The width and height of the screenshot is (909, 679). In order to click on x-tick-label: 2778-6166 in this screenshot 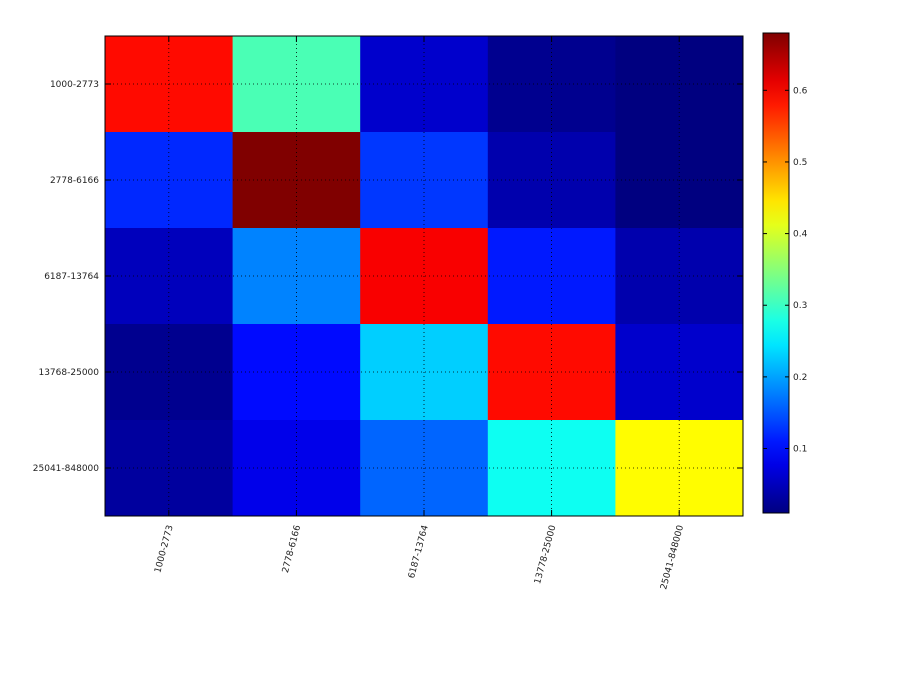, I will do `click(292, 549)`.